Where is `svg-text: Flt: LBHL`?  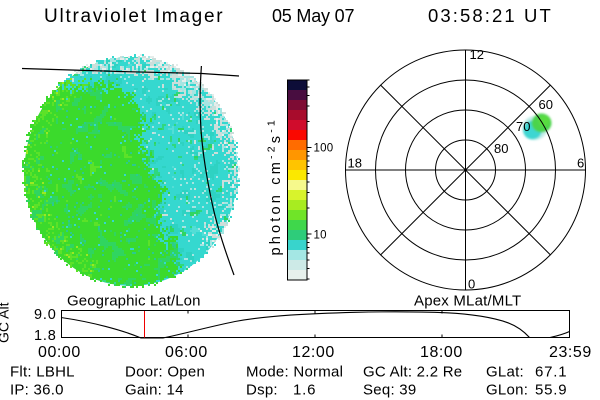
svg-text: Flt: LBHL is located at coordinates (42, 372).